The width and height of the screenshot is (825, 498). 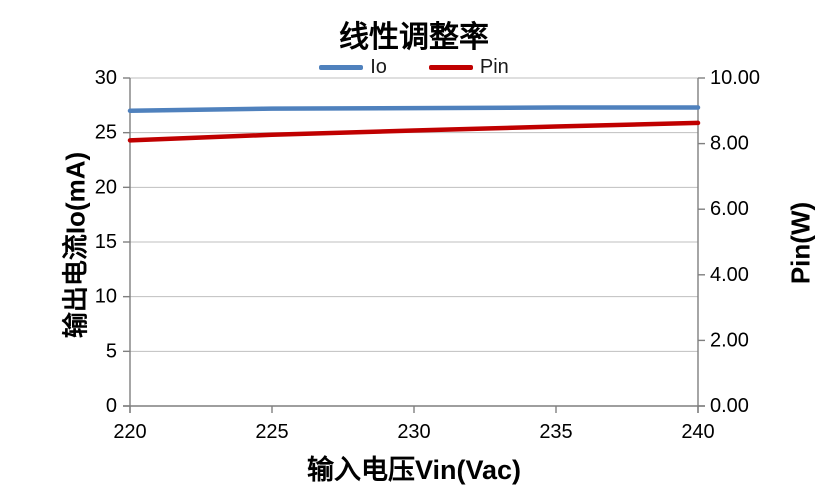 I want to click on left-axis-title: 输出电流Io(mA), so click(x=75, y=245).